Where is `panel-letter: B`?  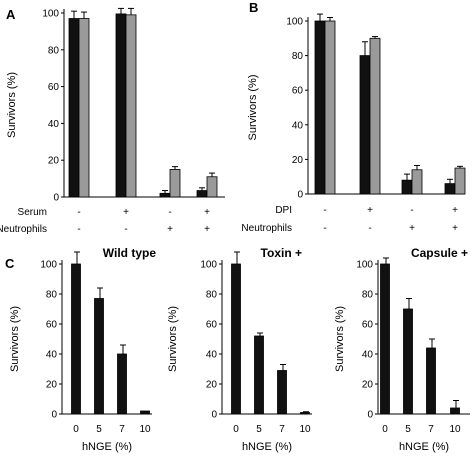 panel-letter: B is located at coordinates (253, 7).